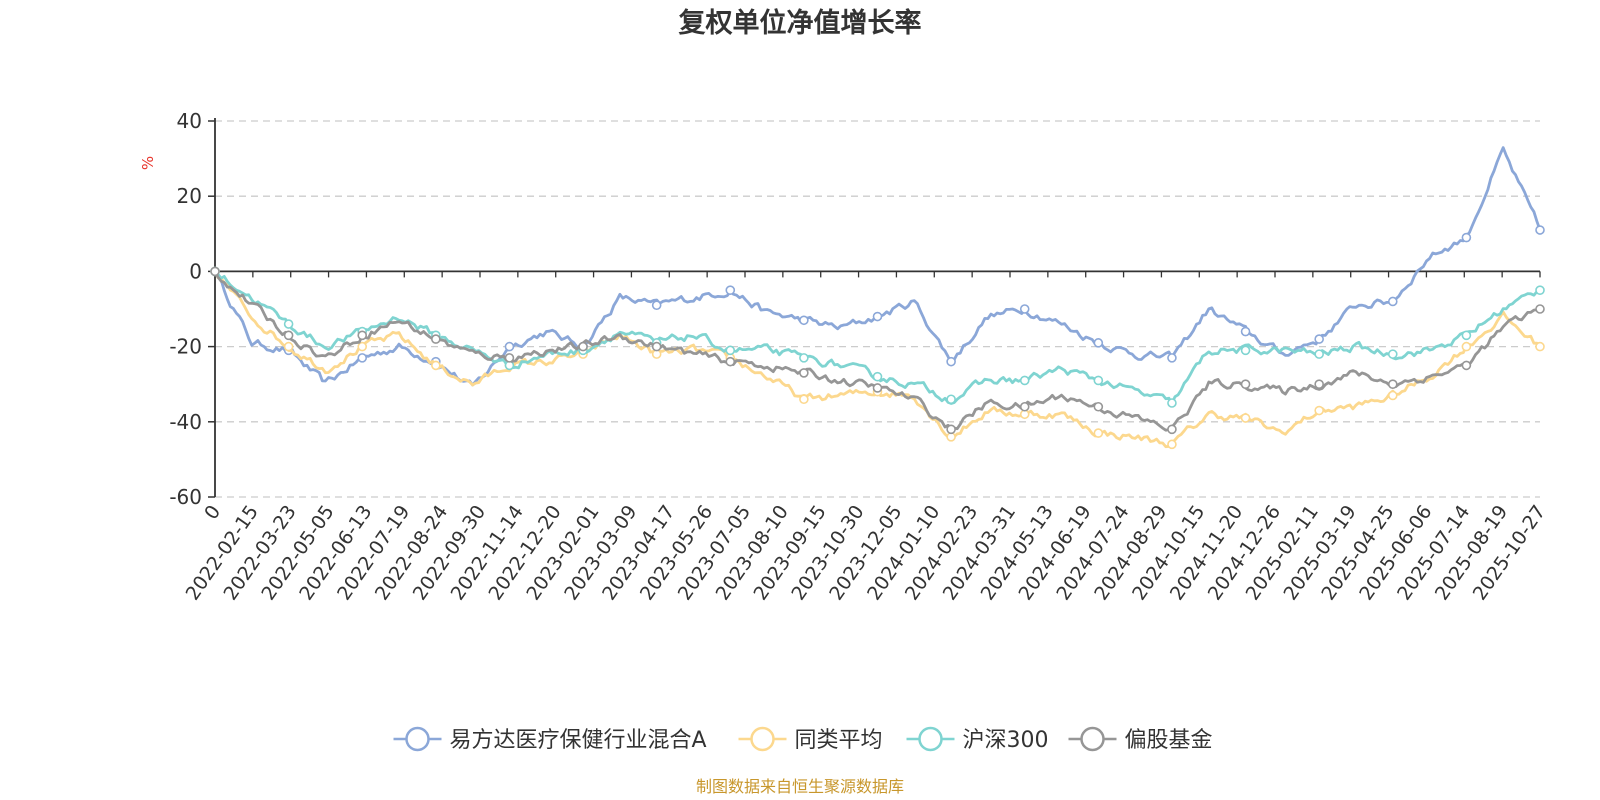 The width and height of the screenshot is (1600, 800). I want to click on y-tick-label: 0, so click(195, 271).